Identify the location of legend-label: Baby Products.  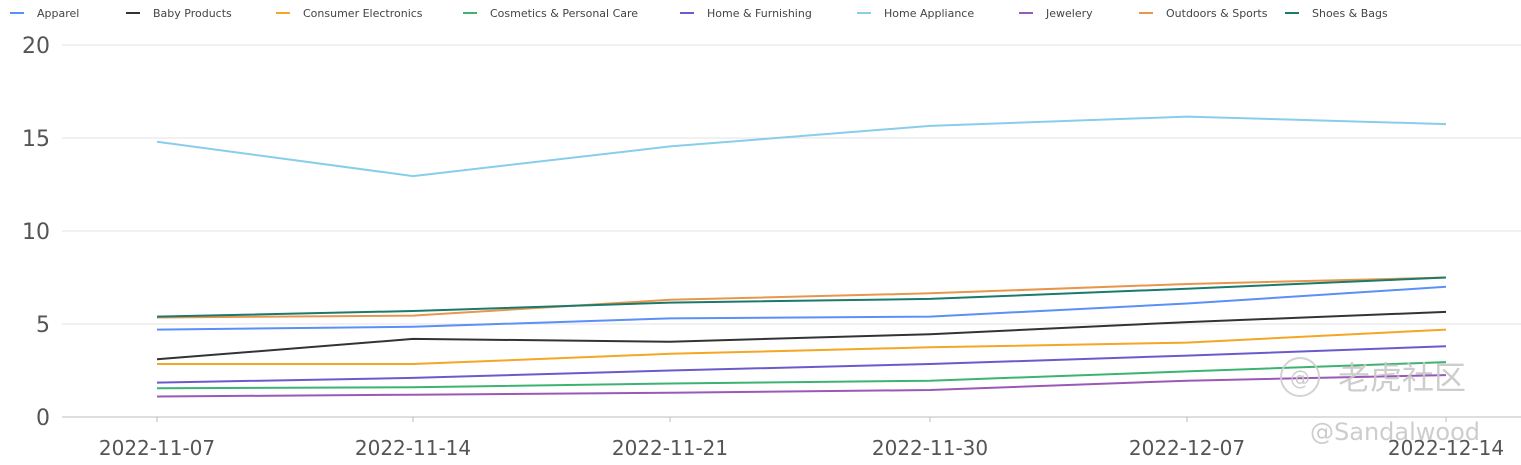
(192, 13).